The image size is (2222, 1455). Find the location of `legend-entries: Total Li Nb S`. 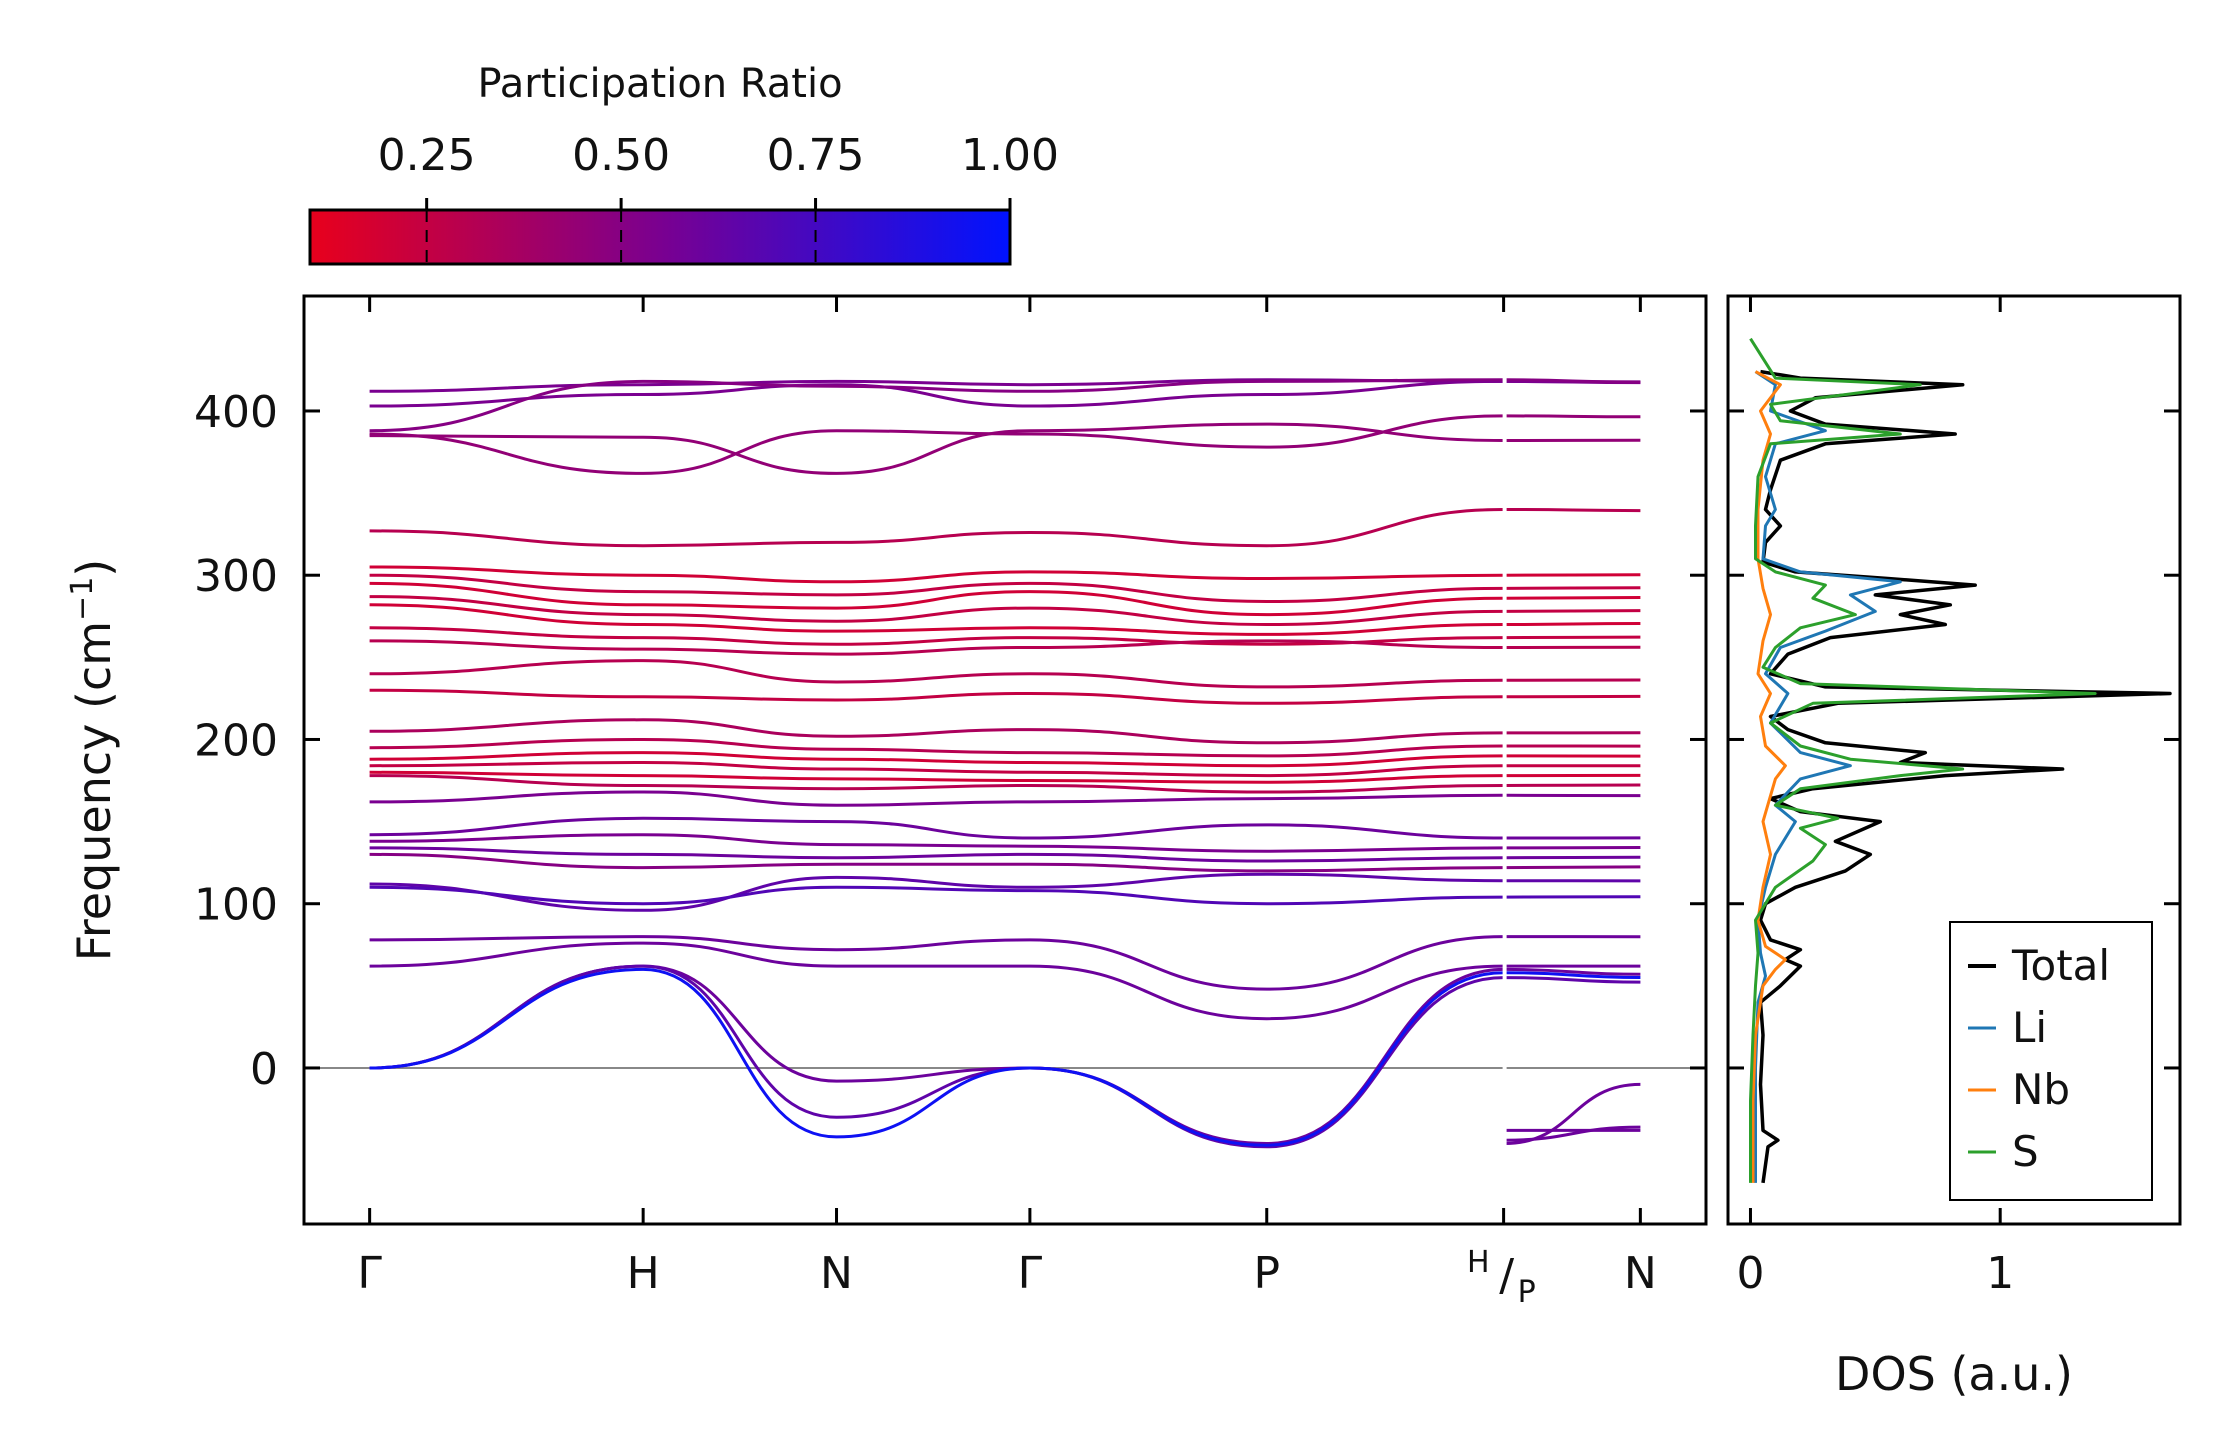

legend-entries: Total Li Nb S is located at coordinates (2039, 1058).